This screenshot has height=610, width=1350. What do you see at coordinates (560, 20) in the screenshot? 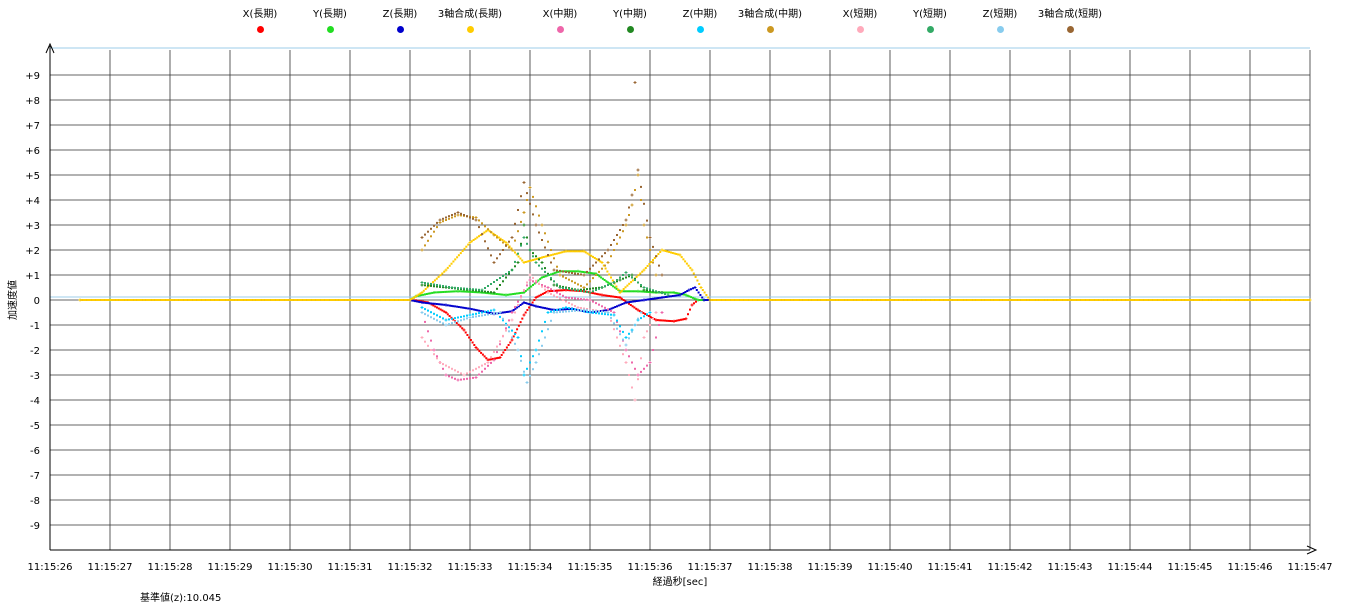
I see `legend-item-x-mid: X(中期)` at bounding box center [560, 20].